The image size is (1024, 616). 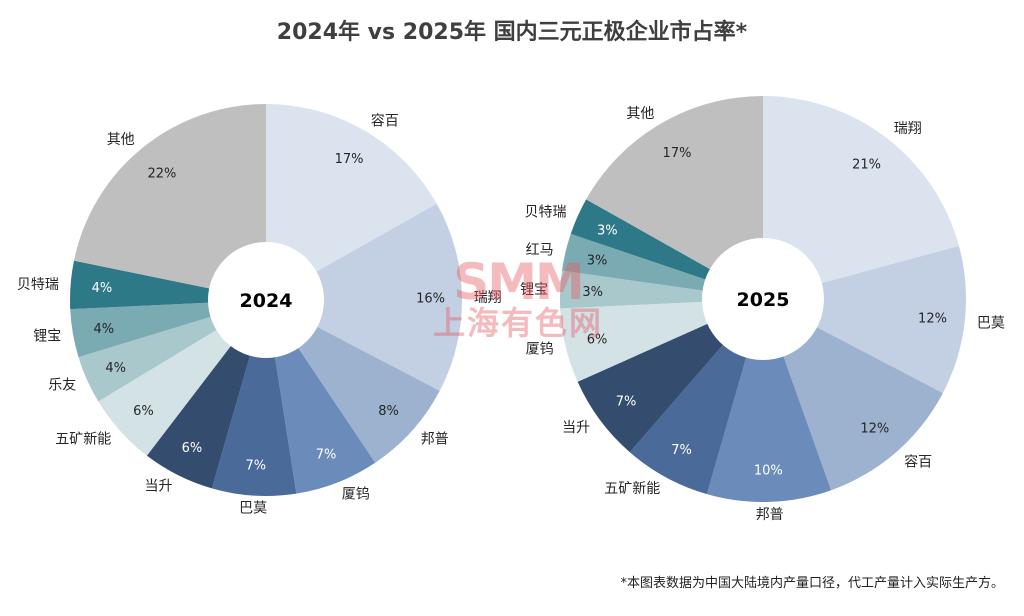 I want to click on slice-percent-label: 8%, so click(x=388, y=411).